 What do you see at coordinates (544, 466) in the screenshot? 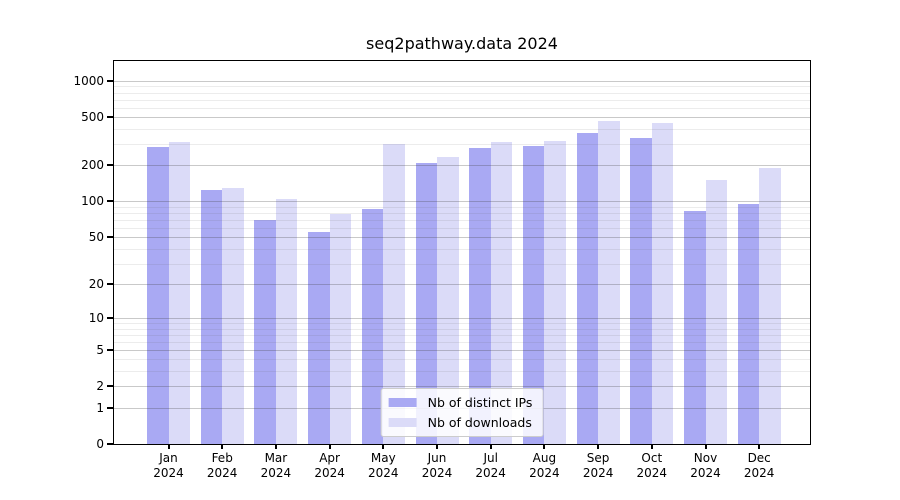
I see `x-tick-label-aug: Aug 2024` at bounding box center [544, 466].